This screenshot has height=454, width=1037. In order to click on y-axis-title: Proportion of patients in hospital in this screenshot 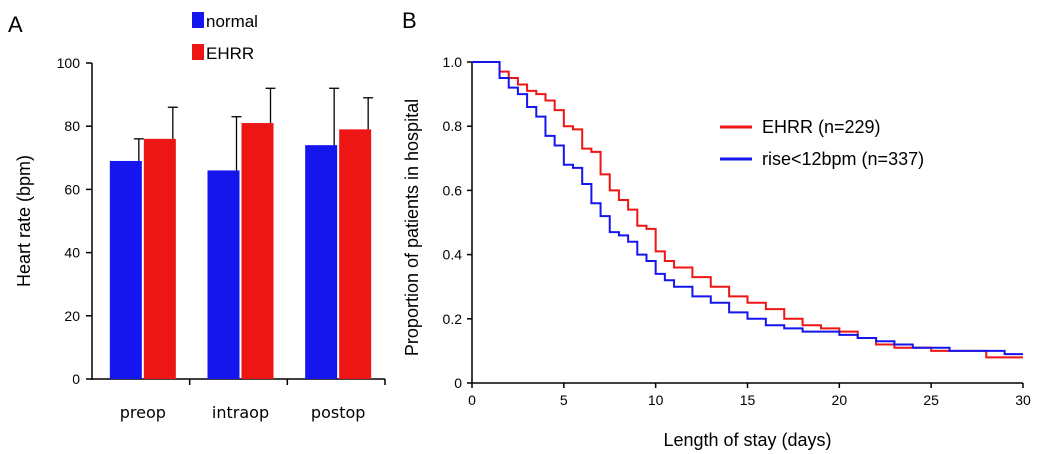, I will do `click(412, 227)`.